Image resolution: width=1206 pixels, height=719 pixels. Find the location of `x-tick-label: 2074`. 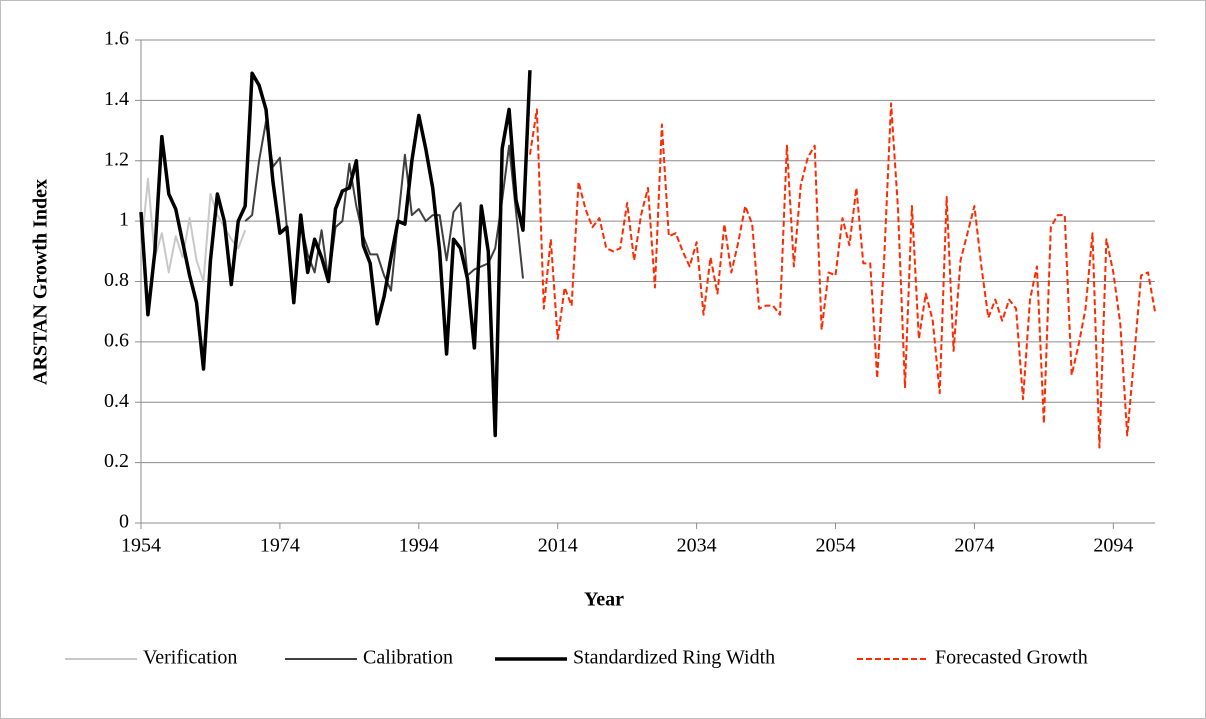

x-tick-label: 2074 is located at coordinates (974, 546).